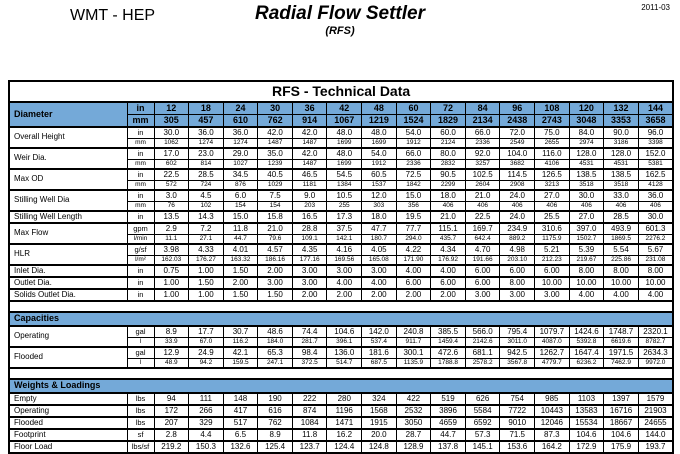  Describe the element at coordinates (448, 447) in the screenshot. I see `data-cell: 137.8` at that location.